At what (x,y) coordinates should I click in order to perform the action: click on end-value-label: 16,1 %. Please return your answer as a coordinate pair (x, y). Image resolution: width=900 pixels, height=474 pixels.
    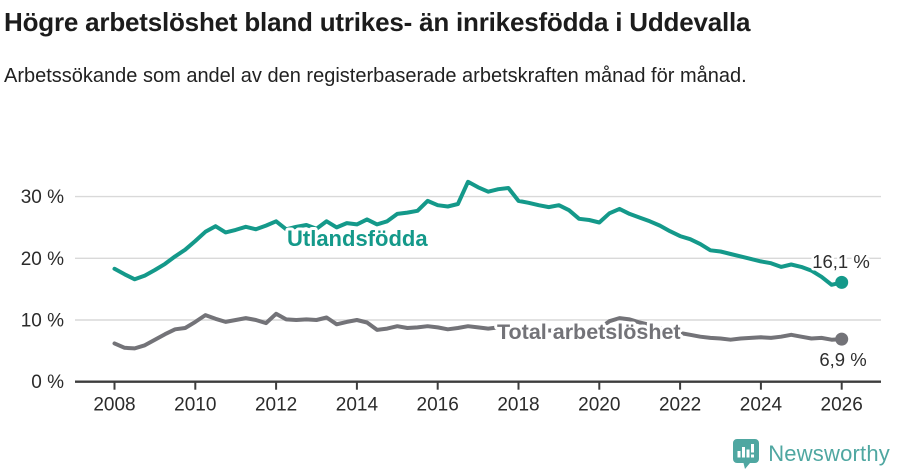
    Looking at the image, I should click on (841, 261).